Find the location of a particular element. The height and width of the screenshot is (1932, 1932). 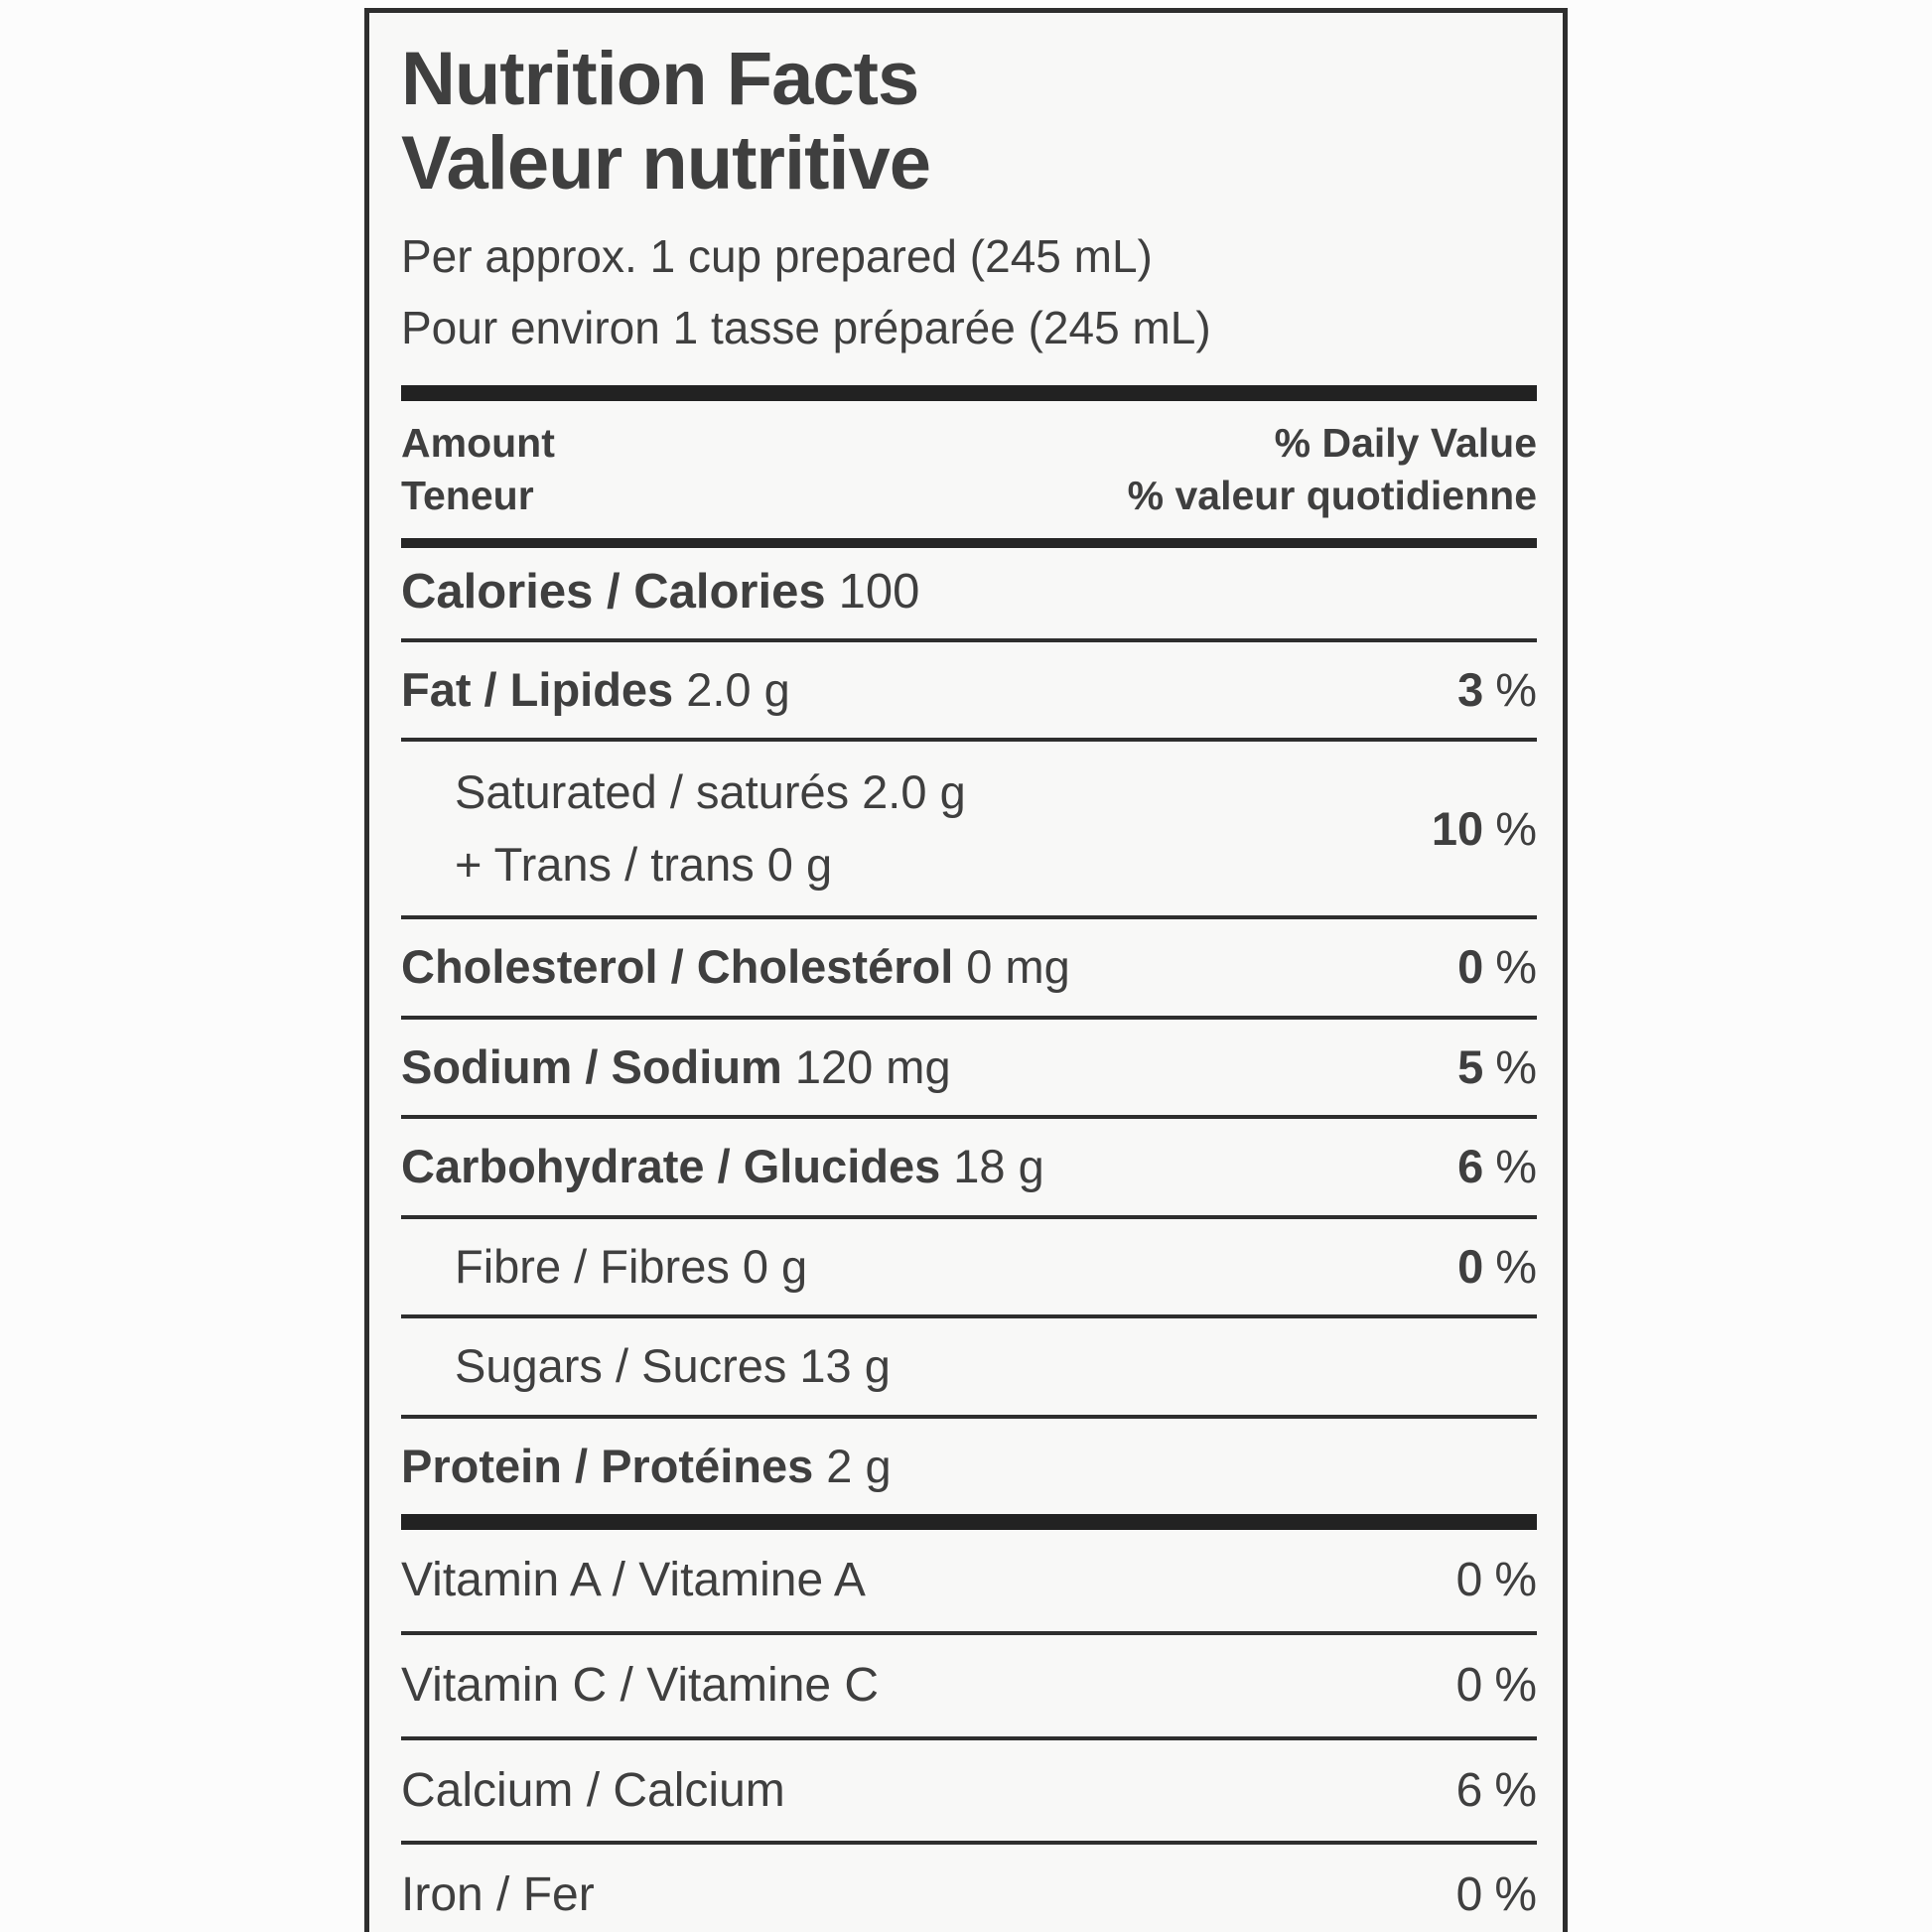

nutrient-label: Vitamin A / Vitamine A is located at coordinates (919, 1581).